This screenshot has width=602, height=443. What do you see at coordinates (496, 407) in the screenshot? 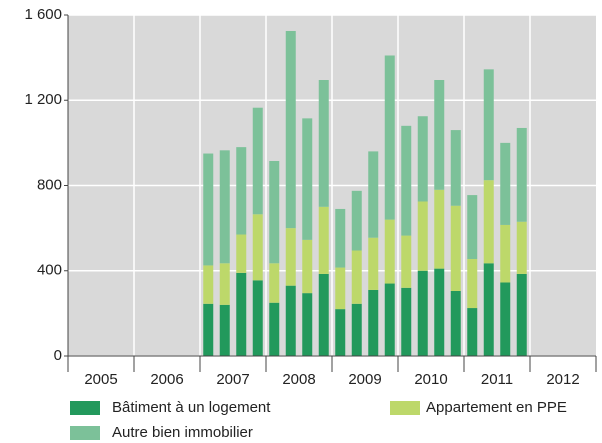
I see `legend-label: Appartement en PPE` at bounding box center [496, 407].